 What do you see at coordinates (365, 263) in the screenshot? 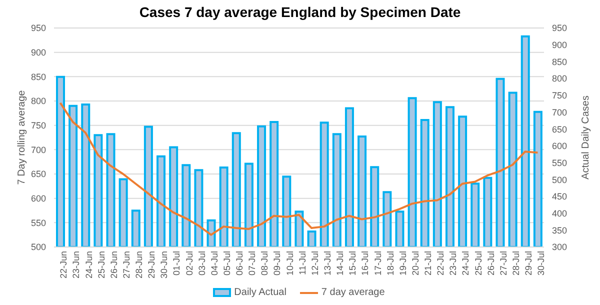
I see `x-tick-label: 16-Jul` at bounding box center [365, 263].